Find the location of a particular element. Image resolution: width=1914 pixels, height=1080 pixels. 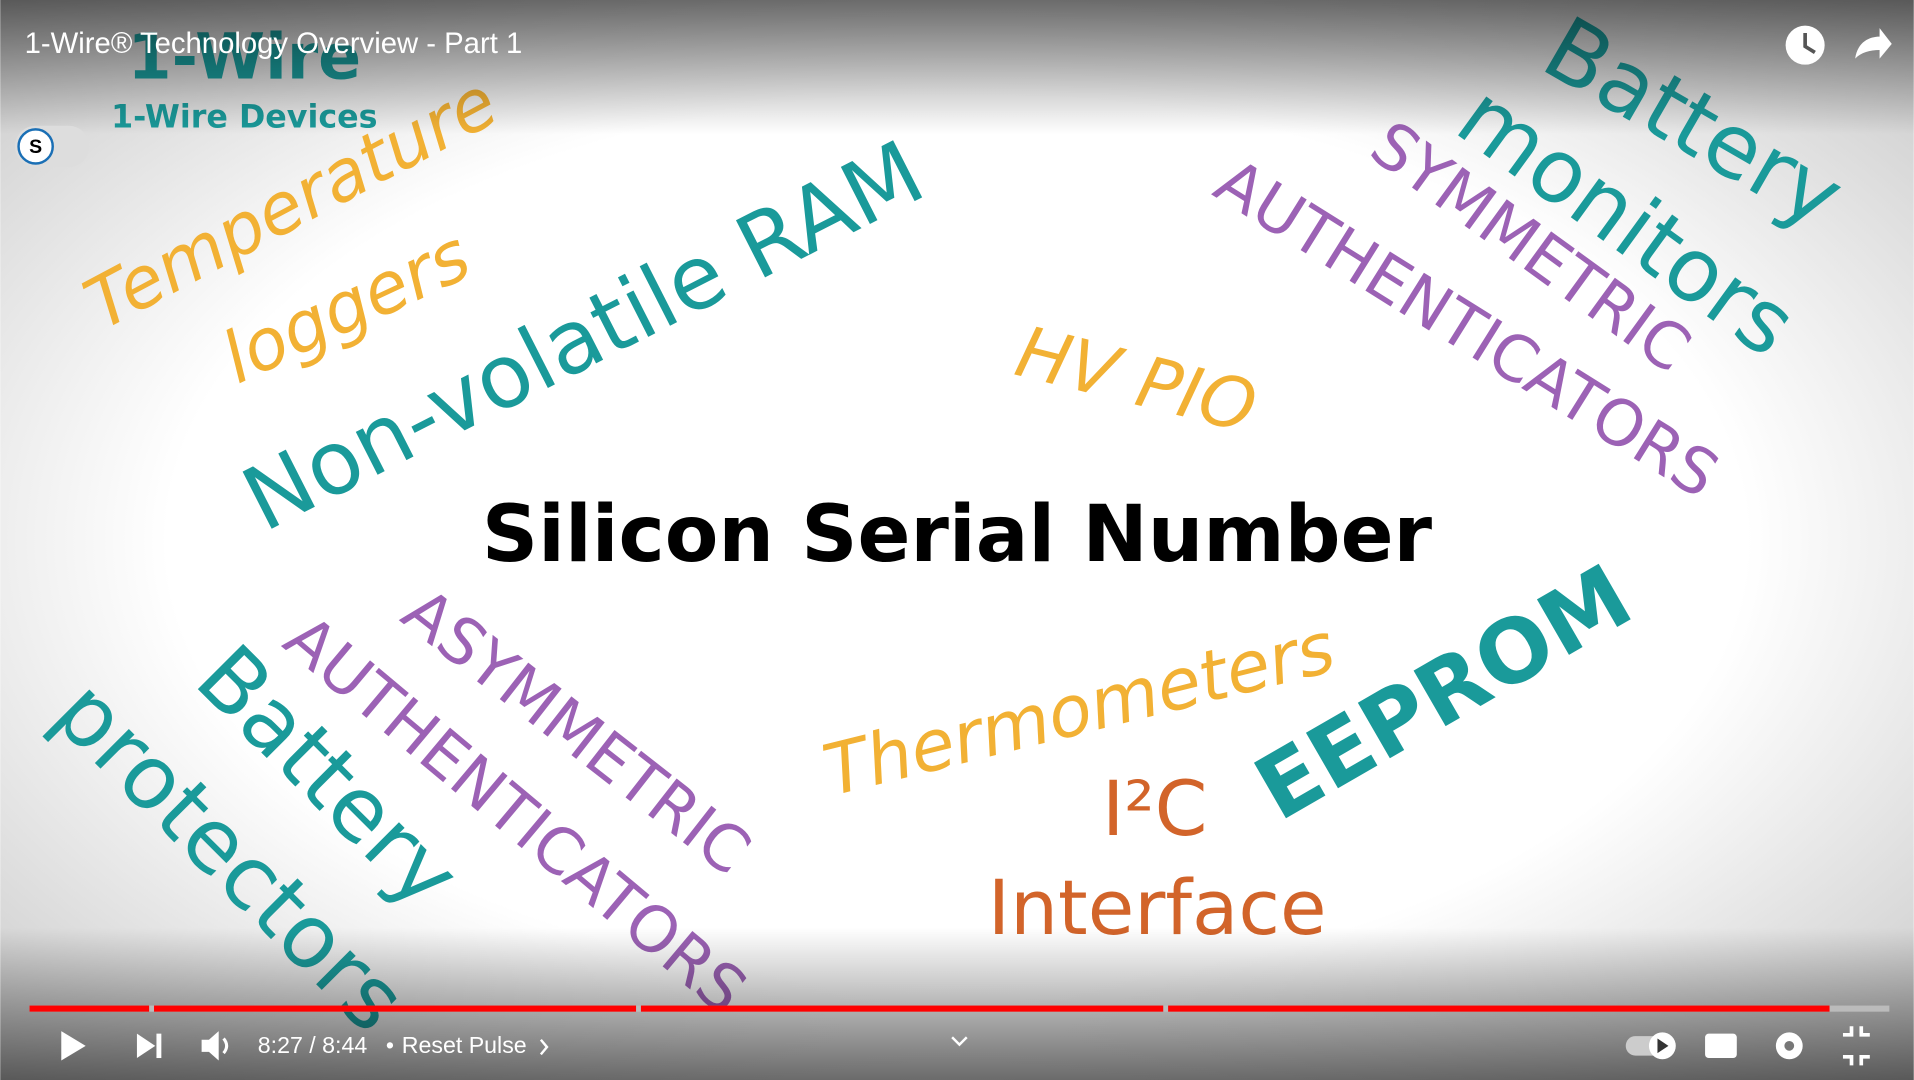

chapter-title: Reset Pulse is located at coordinates (464, 1045).